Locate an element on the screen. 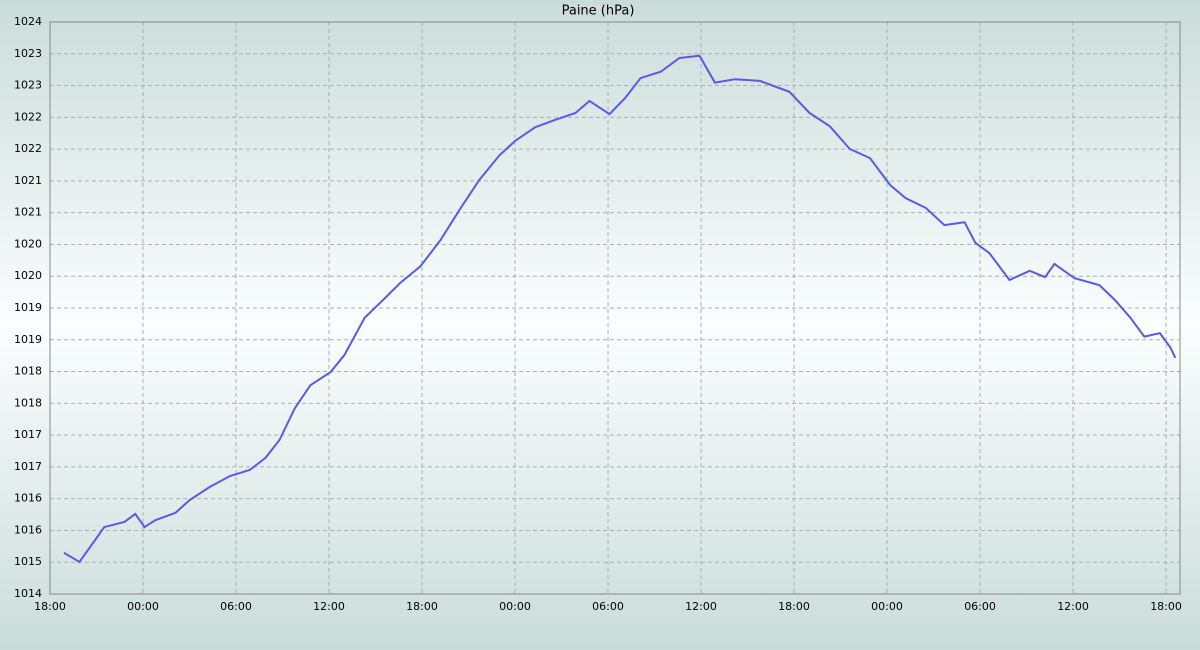 The image size is (1200, 650). chart-title: Paine (hPa) is located at coordinates (598, 11).